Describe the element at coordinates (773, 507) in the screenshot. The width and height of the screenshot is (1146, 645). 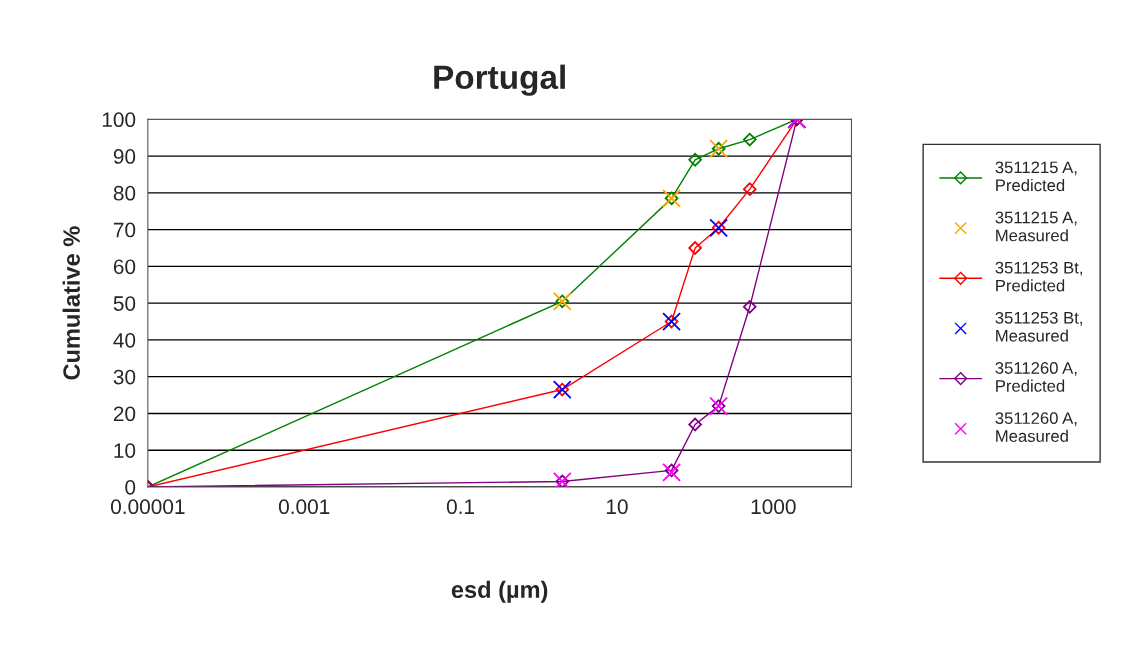
I see `x-tick-label: 1000` at that location.